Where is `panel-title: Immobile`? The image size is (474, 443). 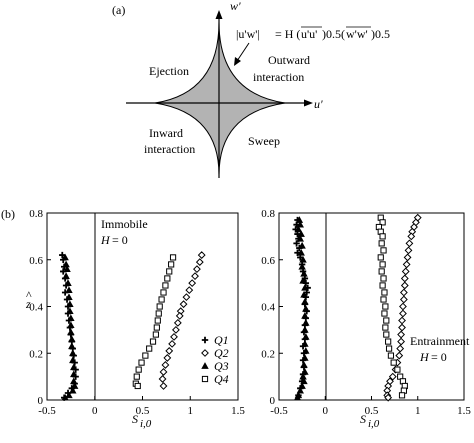
panel-title: Immobile is located at coordinates (124, 224).